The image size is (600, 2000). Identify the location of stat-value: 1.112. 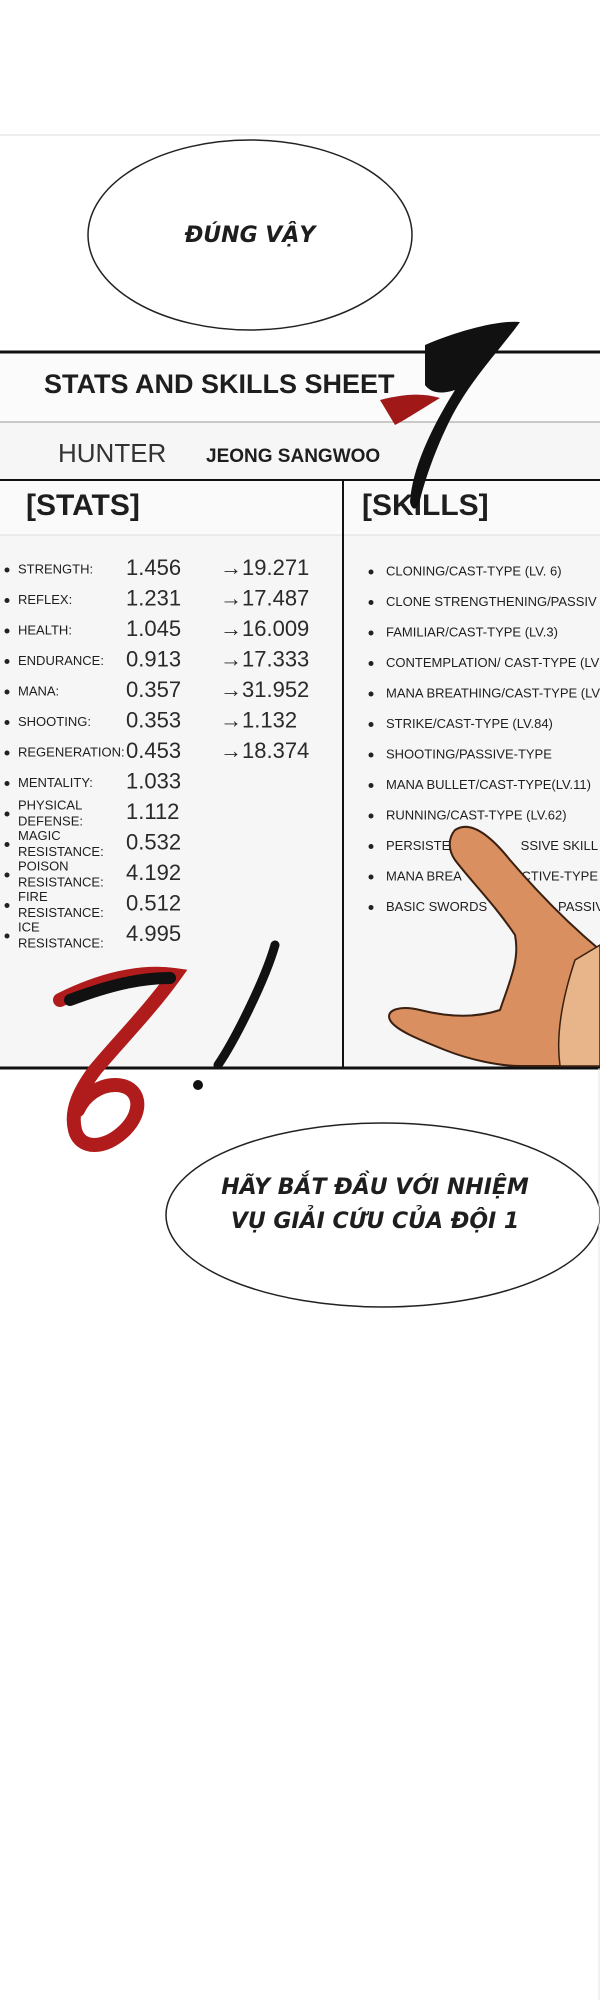
(152, 811).